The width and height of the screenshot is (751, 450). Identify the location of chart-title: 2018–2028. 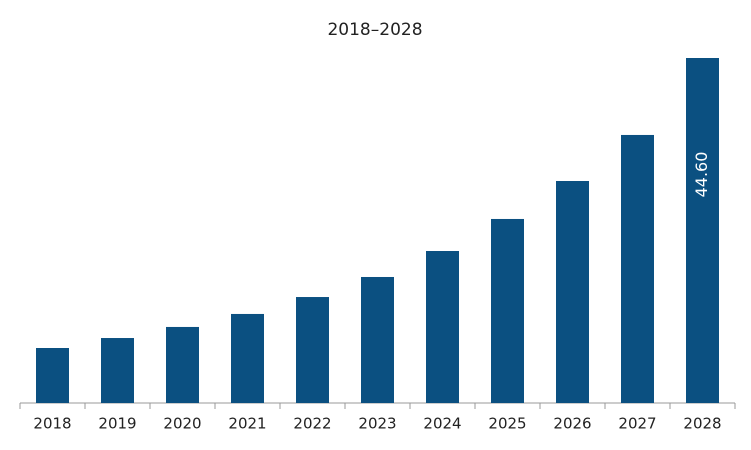
(374, 30).